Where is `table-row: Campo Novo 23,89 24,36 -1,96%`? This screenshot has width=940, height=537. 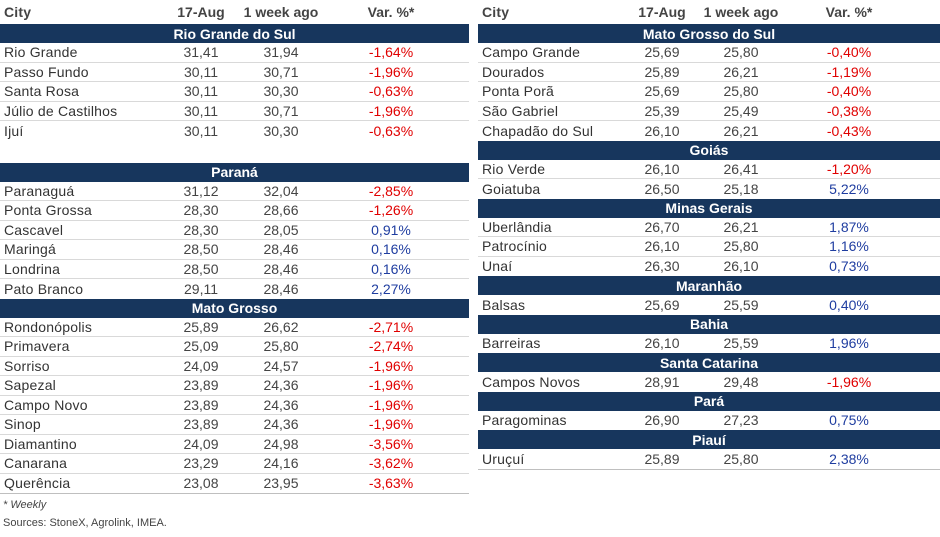
table-row: Campo Novo 23,89 24,36 -1,96% is located at coordinates (234, 405).